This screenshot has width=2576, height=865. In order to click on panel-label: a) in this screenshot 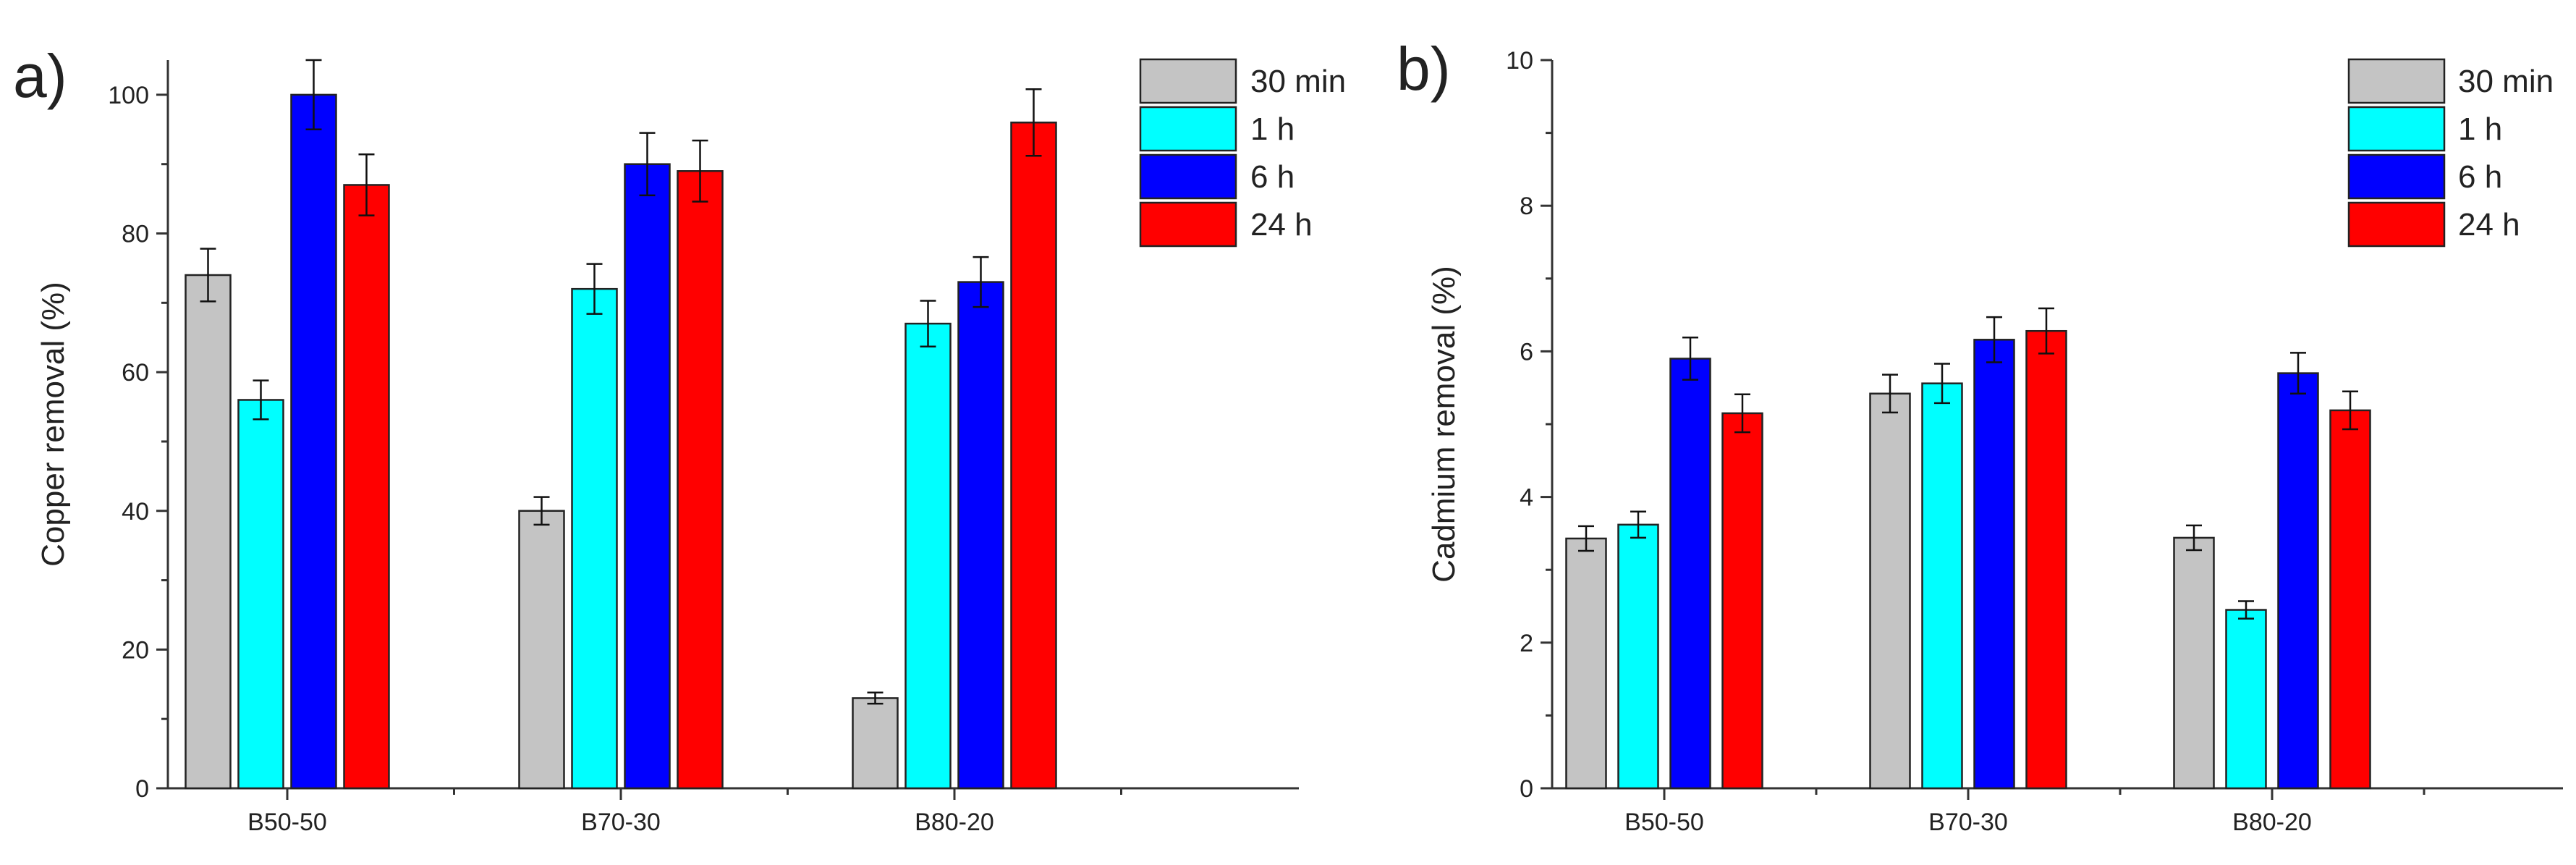, I will do `click(40, 76)`.